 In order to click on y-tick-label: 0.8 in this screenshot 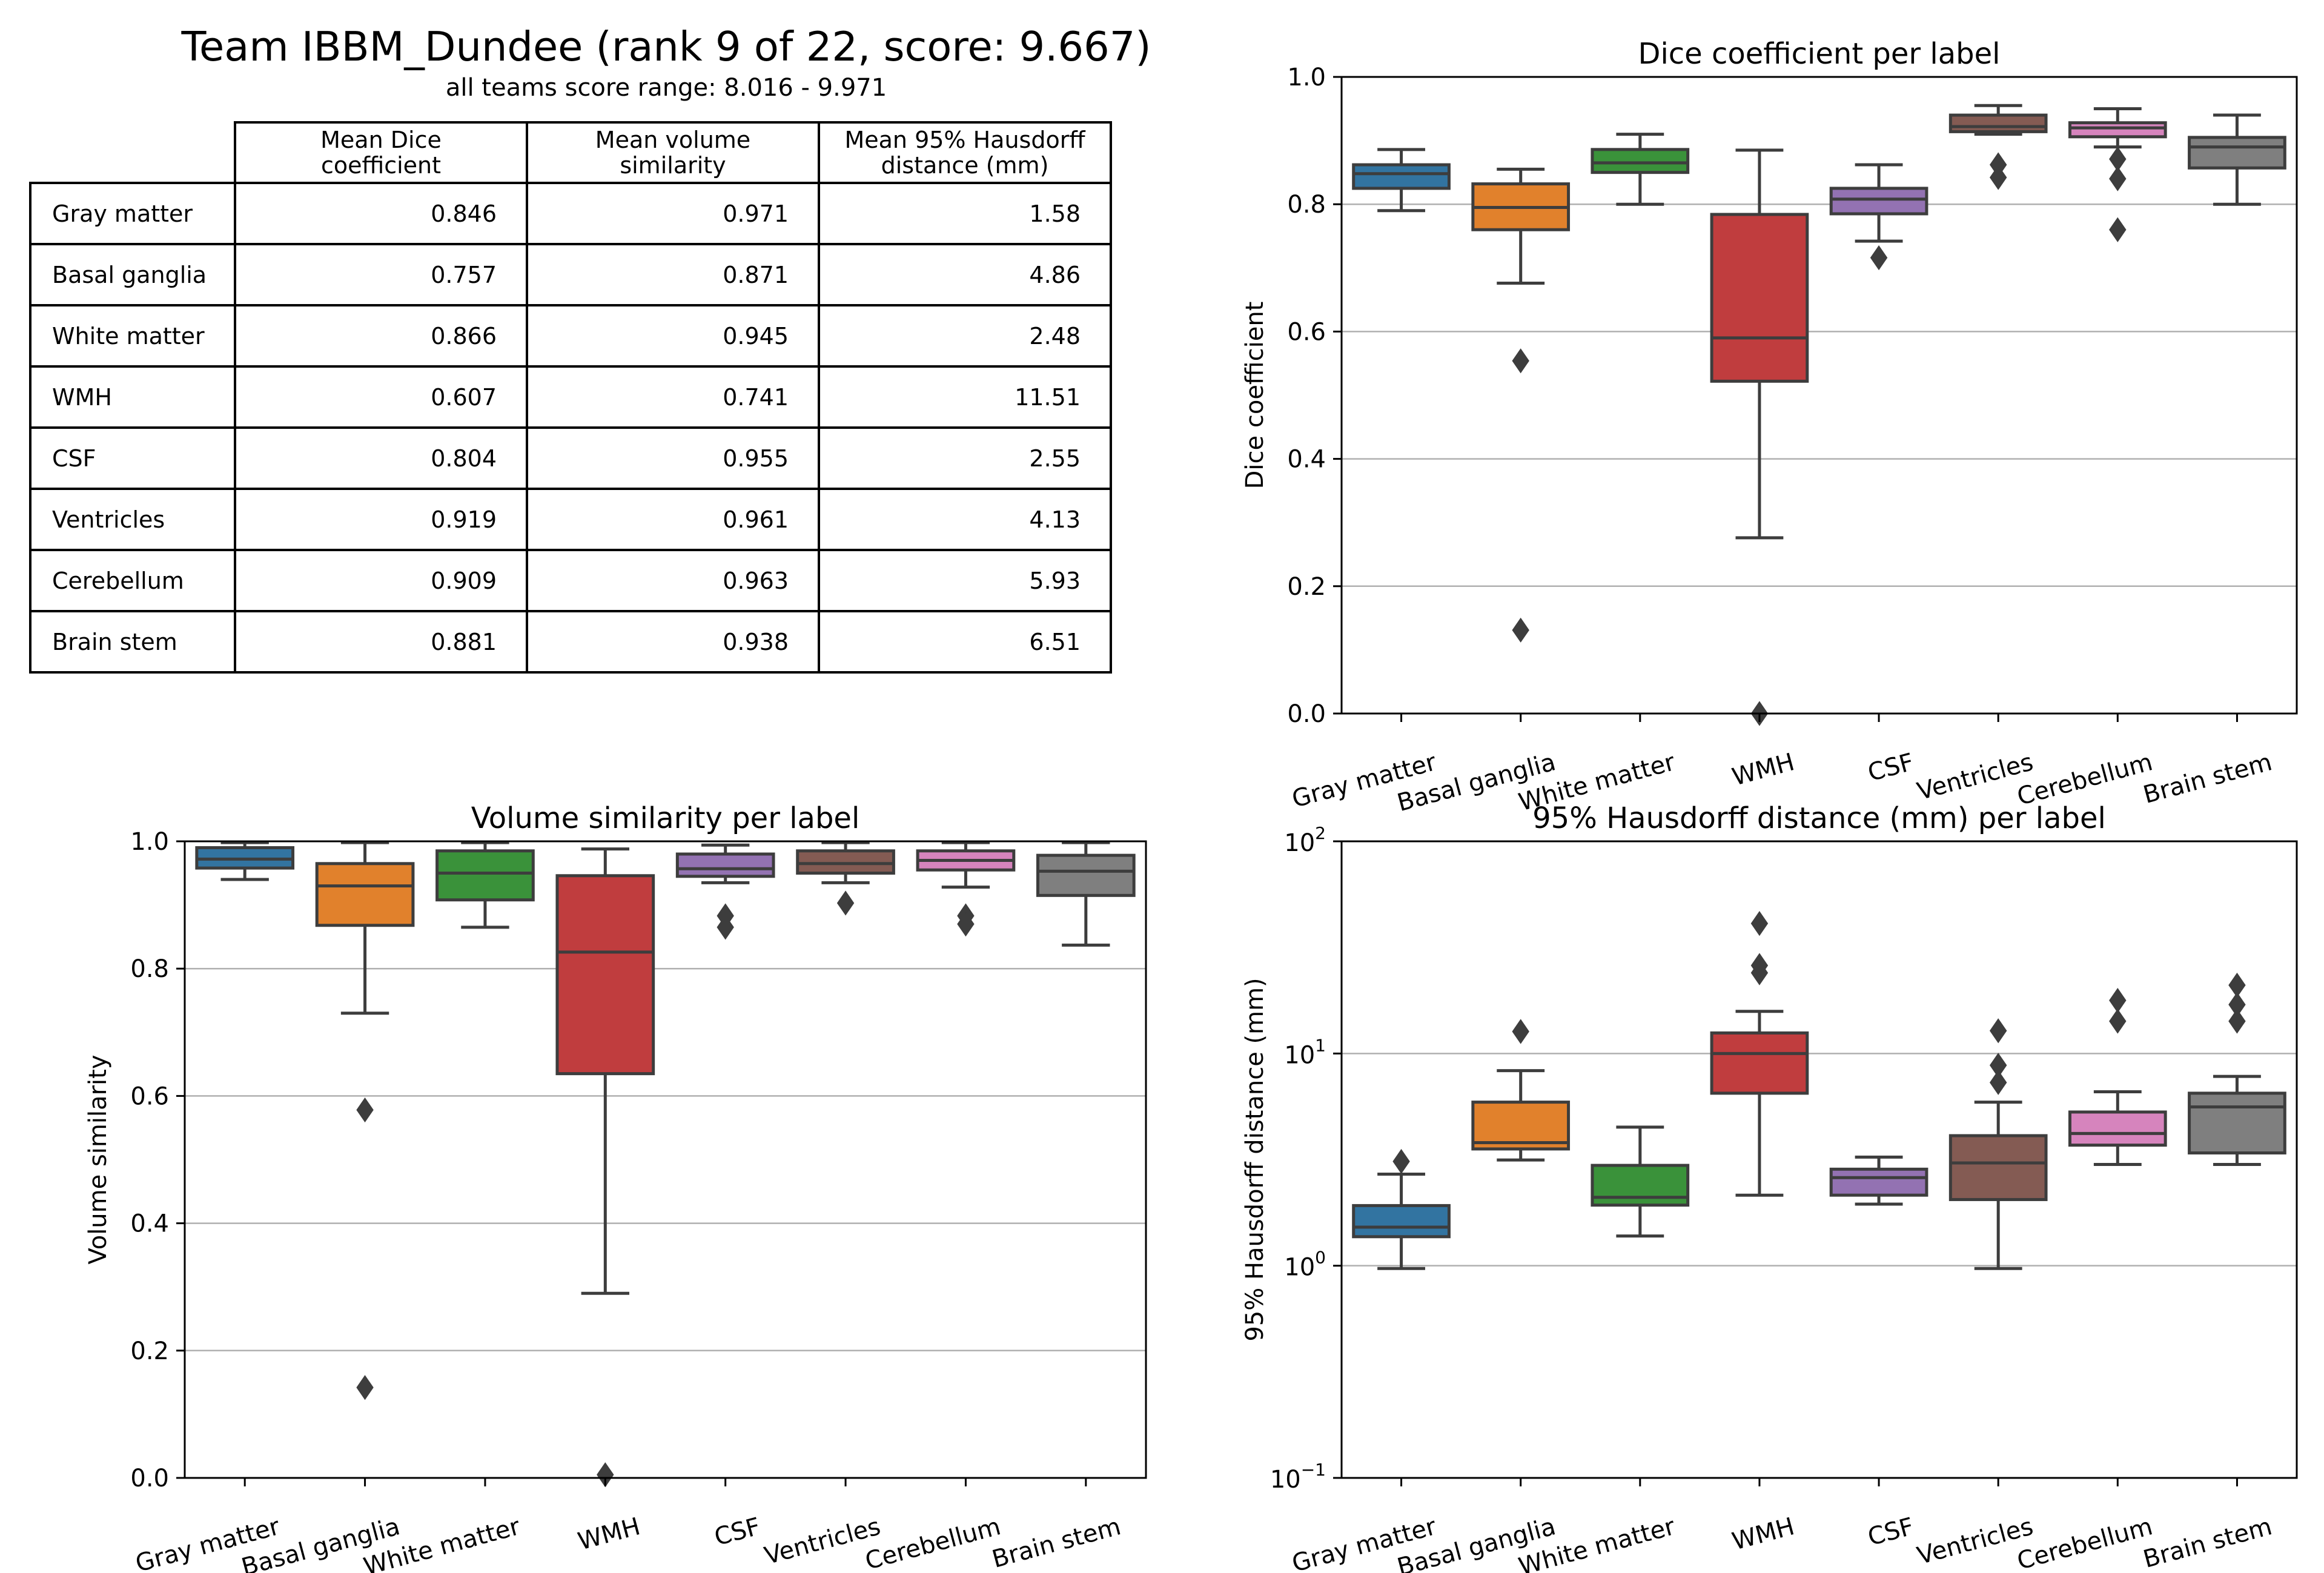, I will do `click(1306, 205)`.